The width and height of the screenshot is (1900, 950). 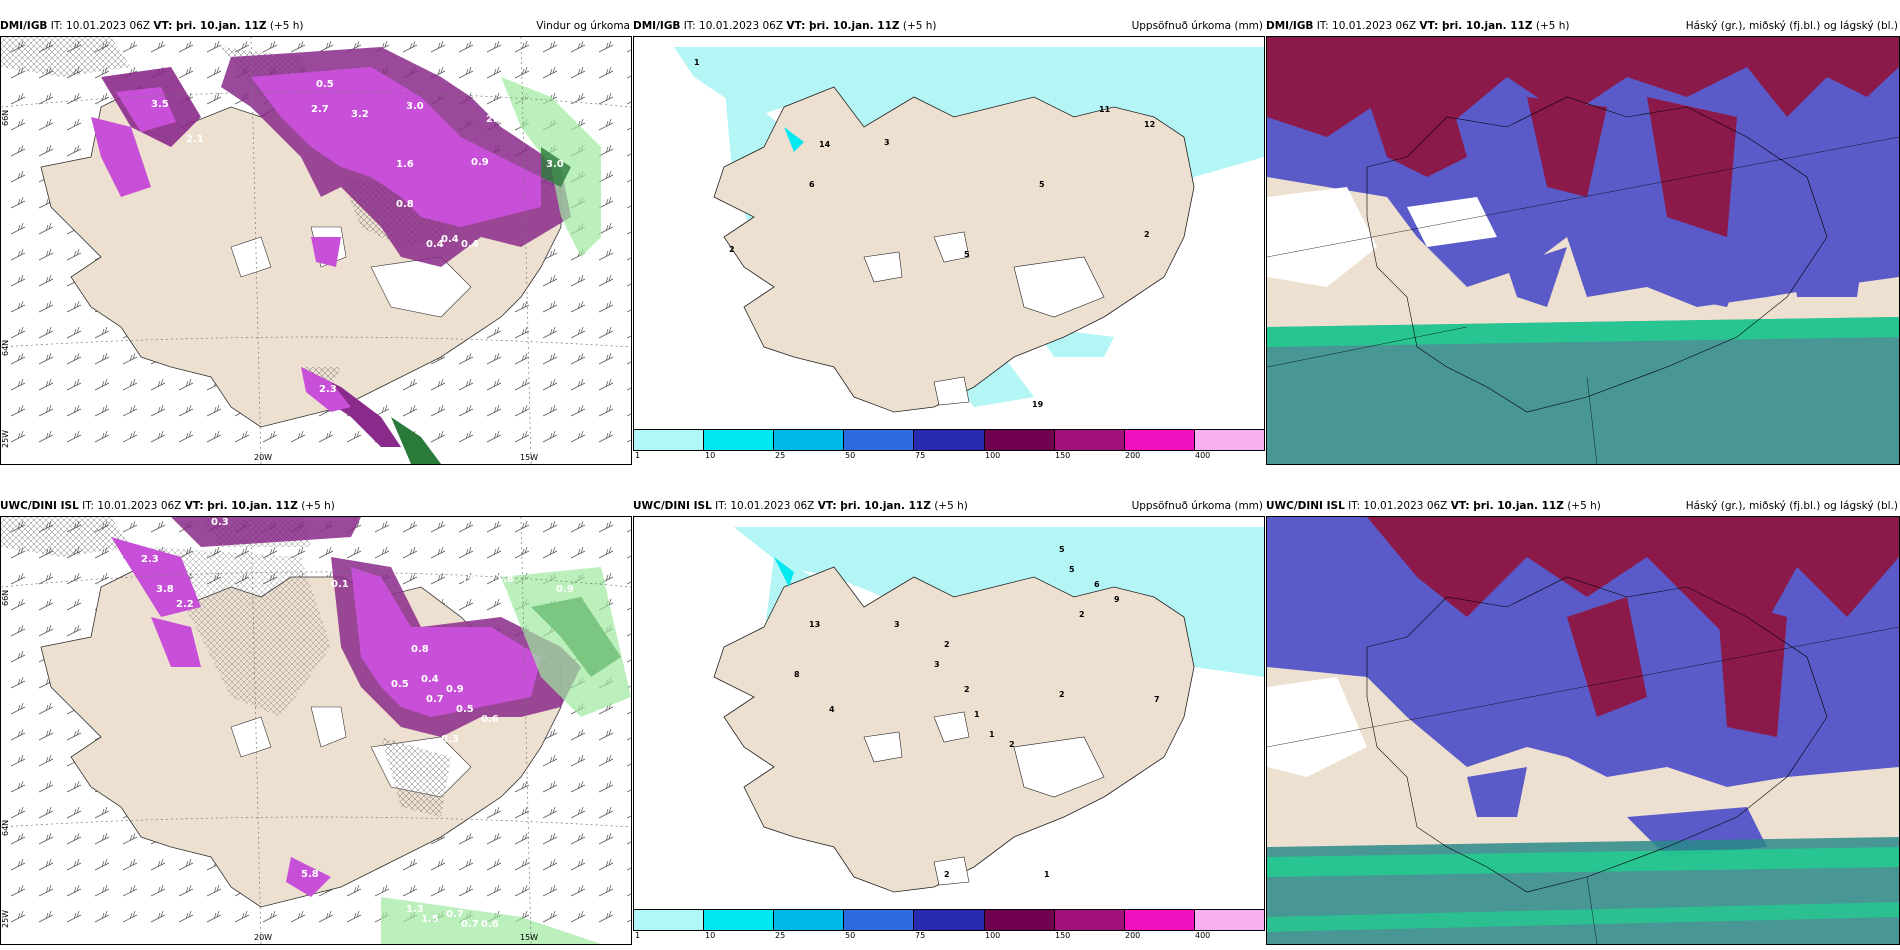 What do you see at coordinates (5, 438) in the screenshot?
I see `lat-label-63: 25W` at bounding box center [5, 438].